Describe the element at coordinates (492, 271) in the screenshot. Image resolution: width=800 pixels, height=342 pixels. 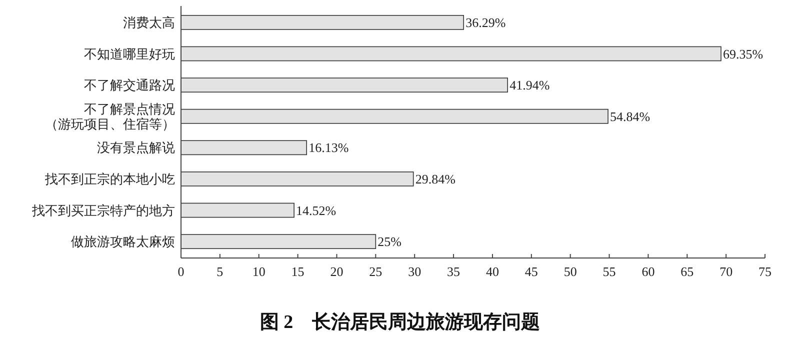
I see `x-tick-label: 40` at that location.